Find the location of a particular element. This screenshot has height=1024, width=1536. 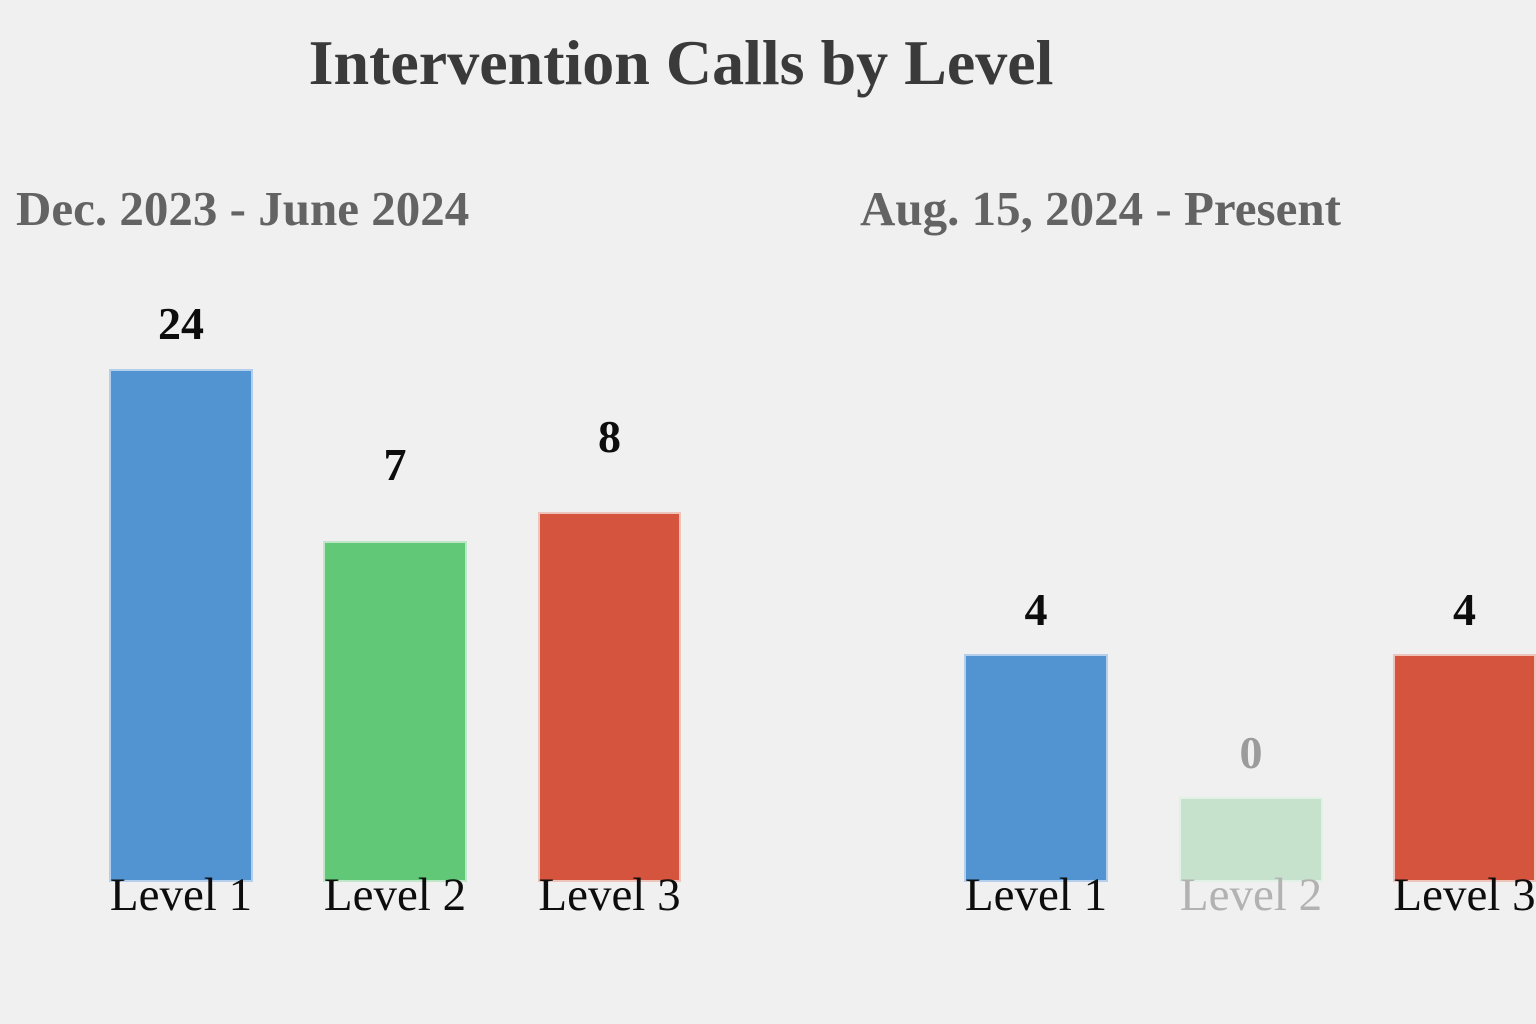

bar-category-g1-level1: Level 1 is located at coordinates (181, 895).